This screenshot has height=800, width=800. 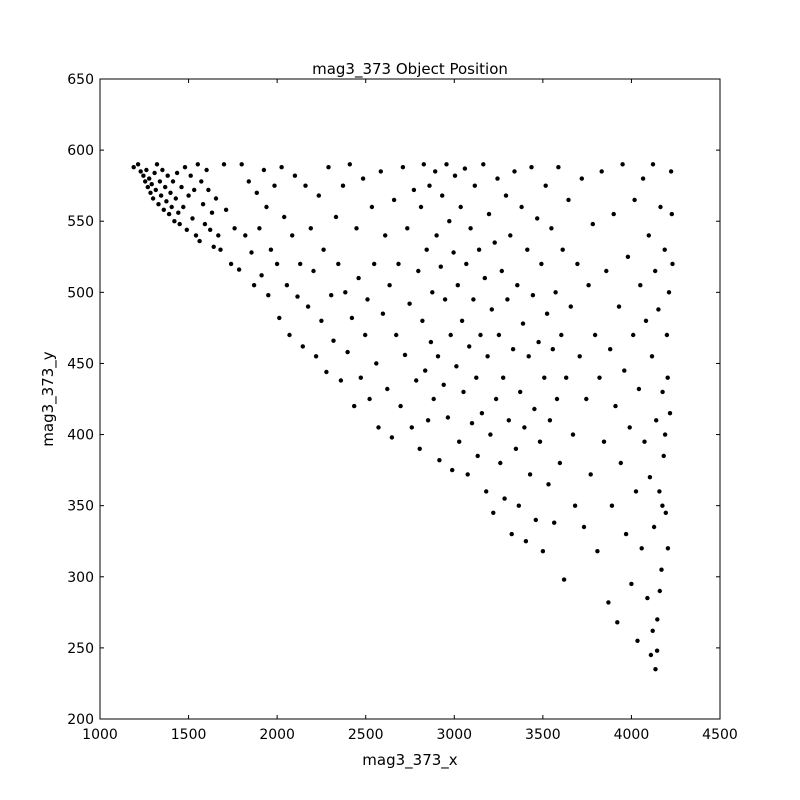 What do you see at coordinates (543, 735) in the screenshot?
I see `x-tick-label: 3500` at bounding box center [543, 735].